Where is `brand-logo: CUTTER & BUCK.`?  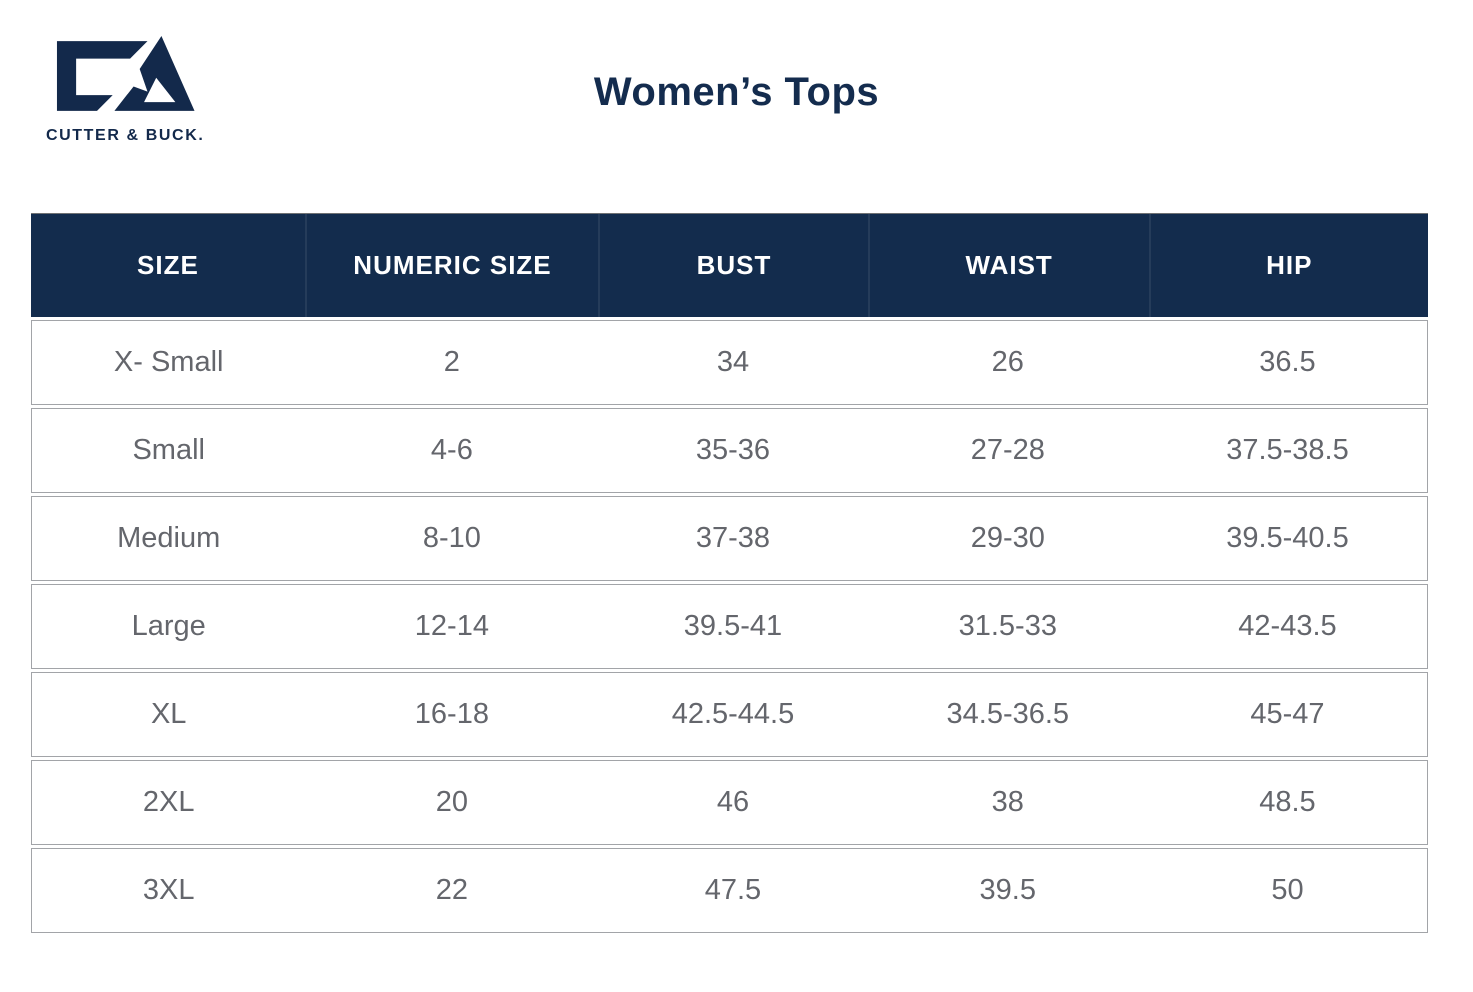 brand-logo: CUTTER & BUCK. is located at coordinates (125, 88).